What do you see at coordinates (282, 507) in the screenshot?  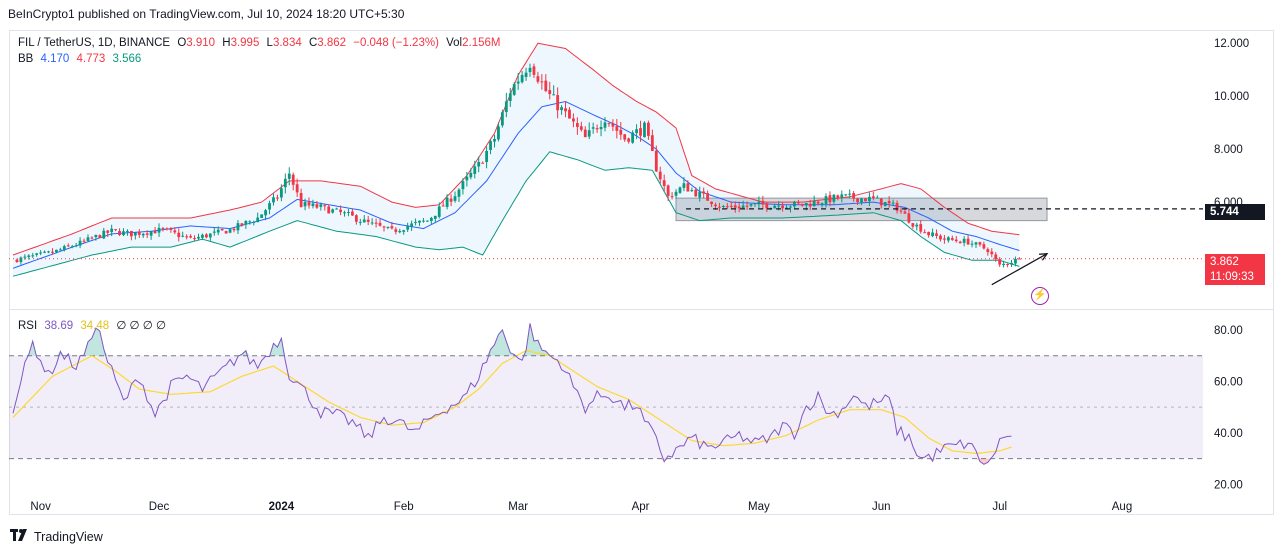 I see `time-axis-tick: 2024` at bounding box center [282, 507].